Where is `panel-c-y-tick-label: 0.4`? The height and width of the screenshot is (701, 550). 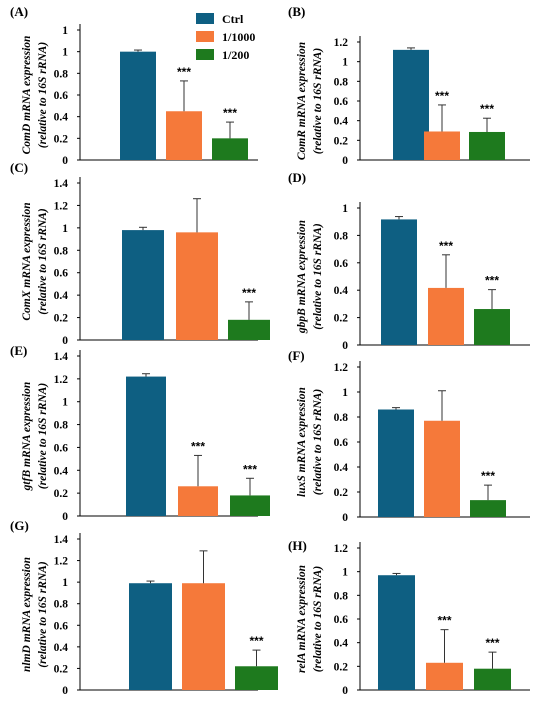
panel-c-y-tick-label: 0.4 is located at coordinates (61, 296).